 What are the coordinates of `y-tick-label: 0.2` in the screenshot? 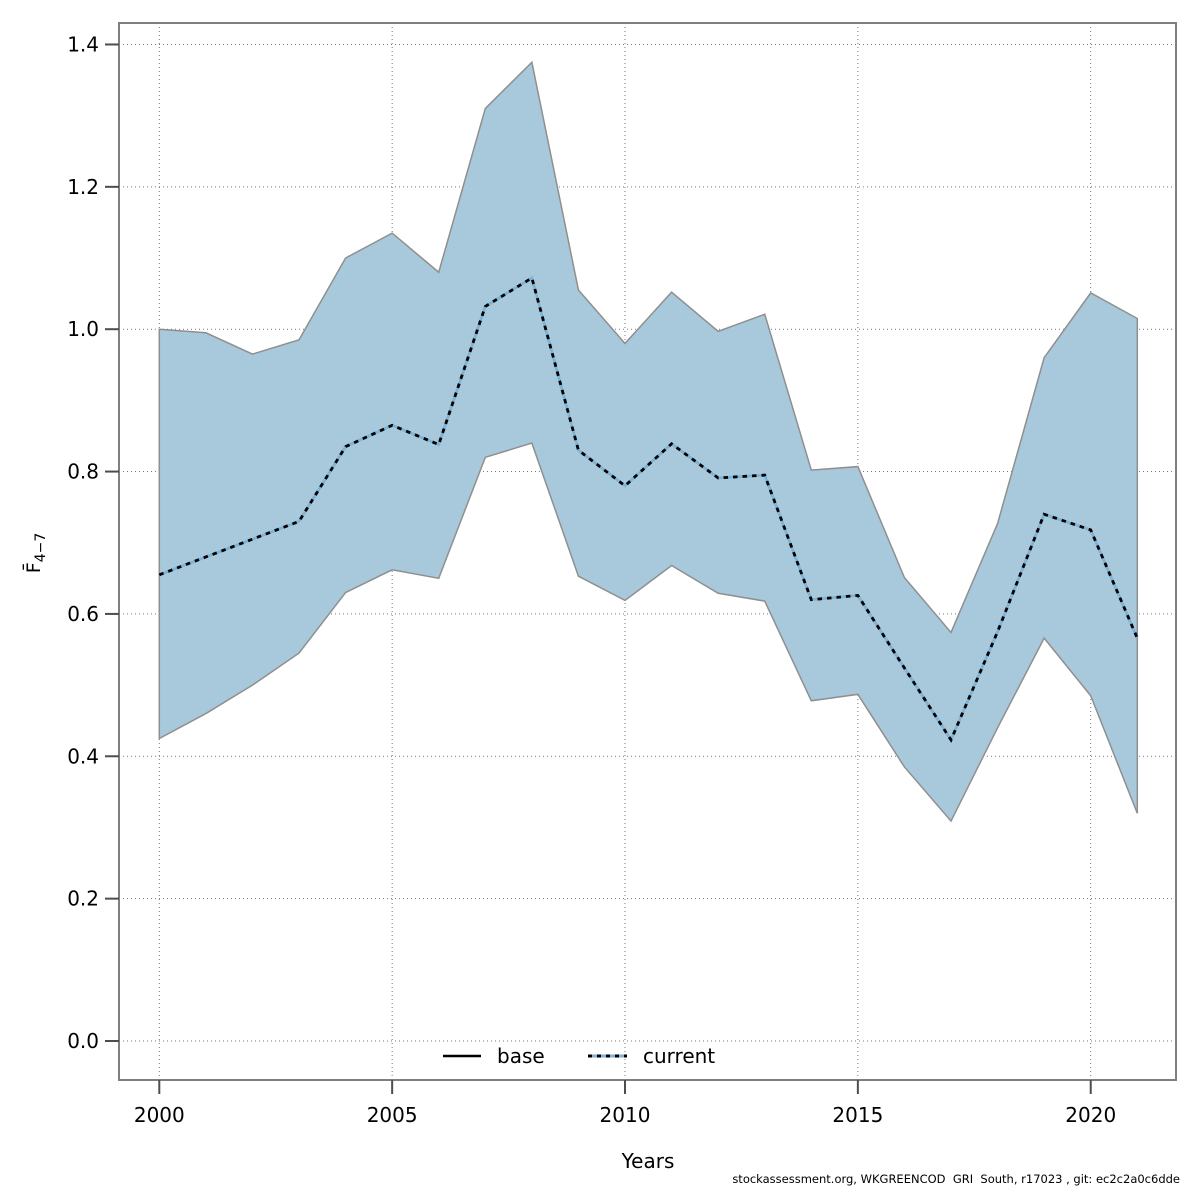 It's located at (83, 899).